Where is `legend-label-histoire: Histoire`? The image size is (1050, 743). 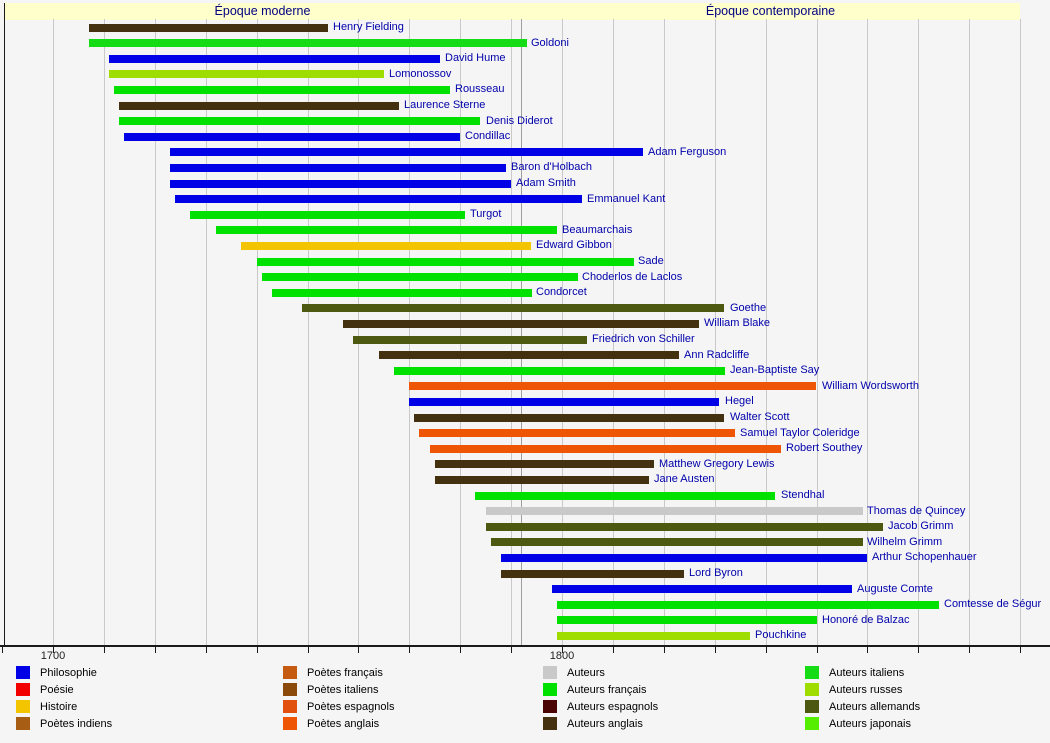 legend-label-histoire: Histoire is located at coordinates (59, 707).